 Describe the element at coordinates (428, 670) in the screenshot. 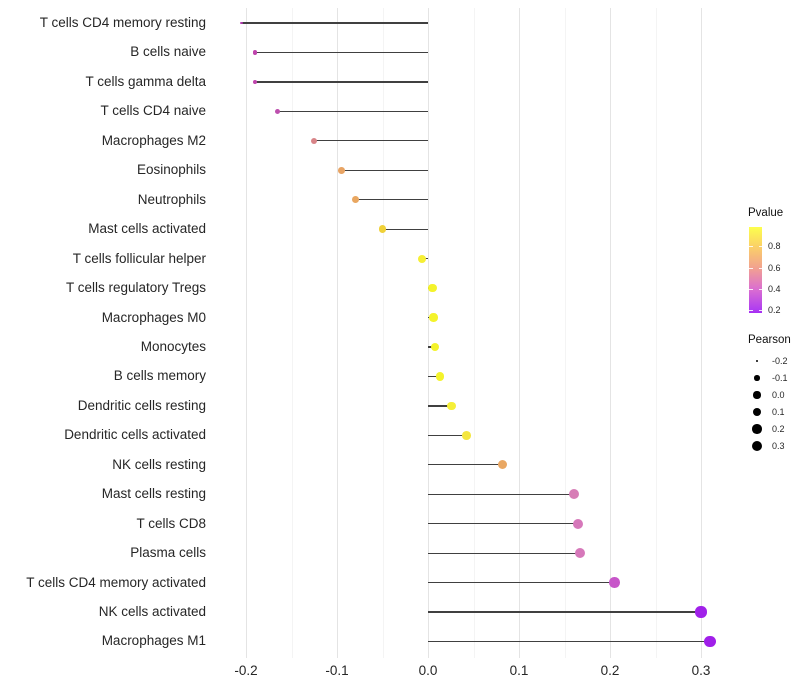

I see `x-axis-tick-label: 0.0` at that location.